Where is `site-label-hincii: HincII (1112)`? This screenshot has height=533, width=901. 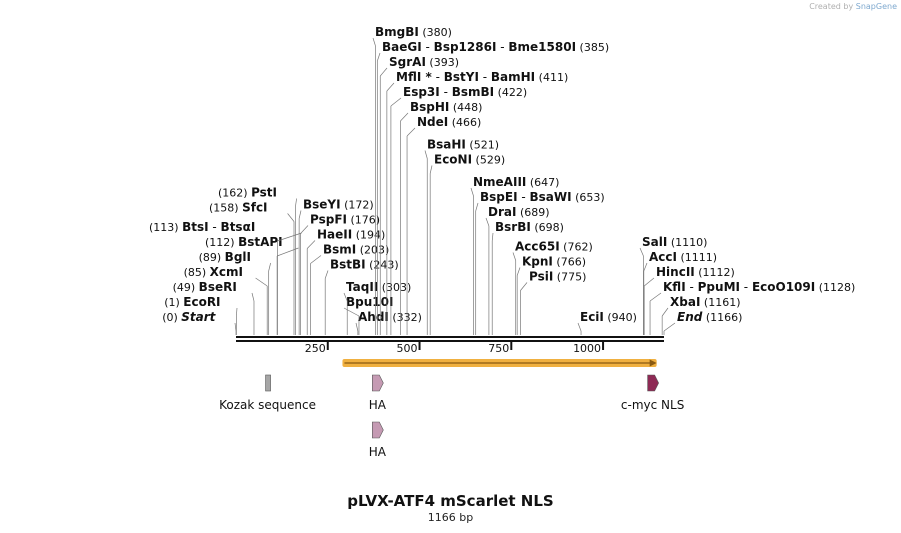
site-label-hincii: HincII (1112) is located at coordinates (695, 272).